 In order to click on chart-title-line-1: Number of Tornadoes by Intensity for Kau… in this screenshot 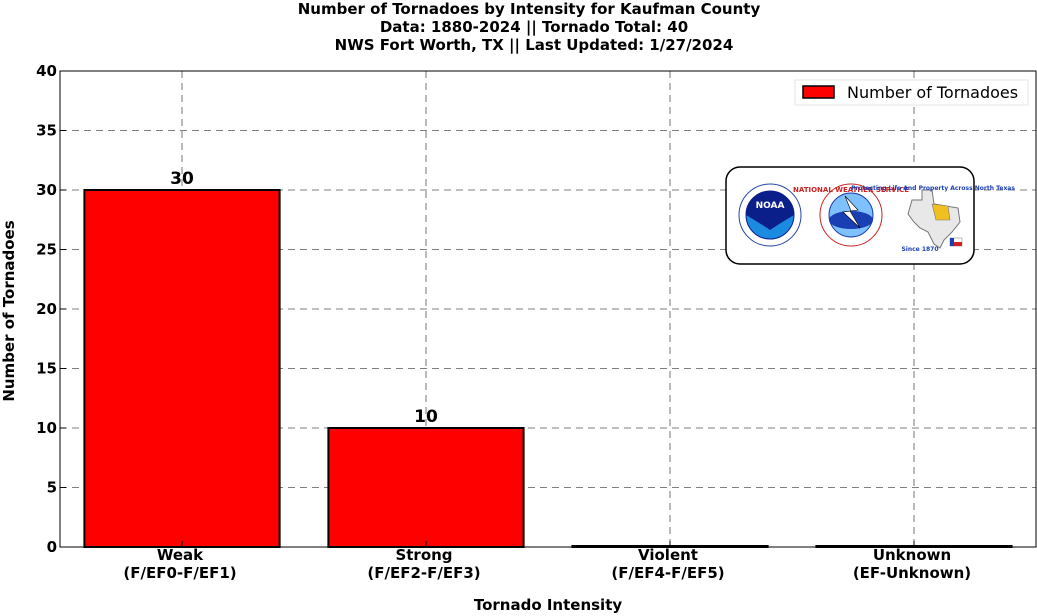, I will do `click(529, 9)`.